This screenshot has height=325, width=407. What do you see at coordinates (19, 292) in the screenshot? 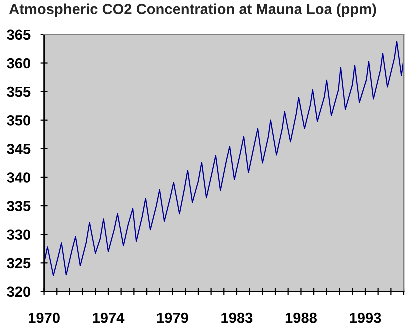
I see `y-tick-label: 320` at bounding box center [19, 292].